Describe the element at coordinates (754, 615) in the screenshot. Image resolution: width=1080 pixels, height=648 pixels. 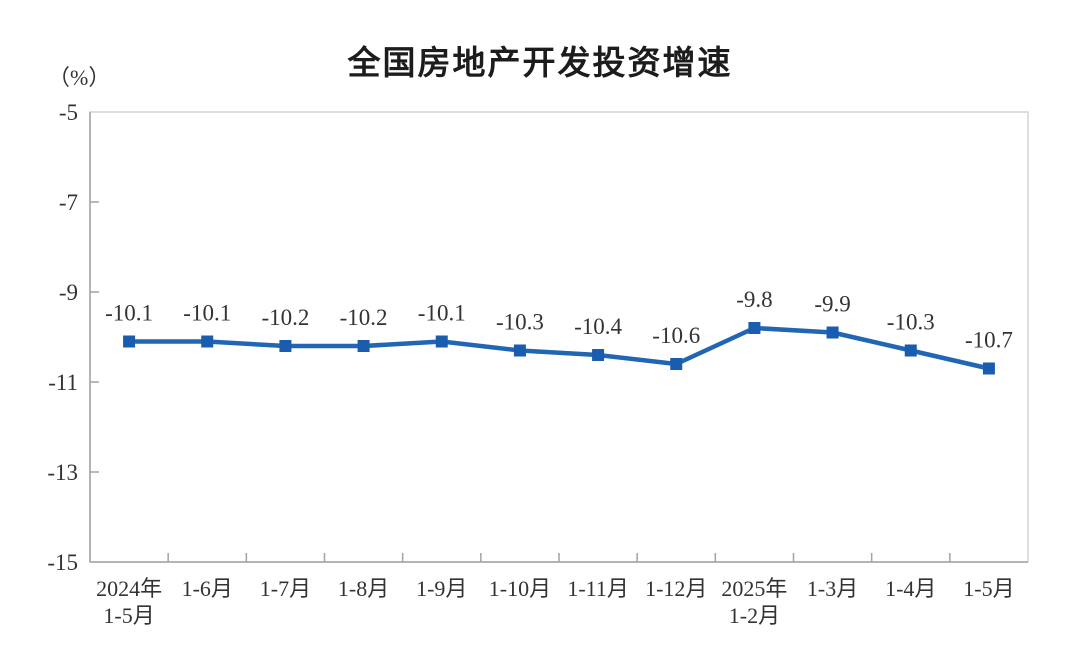
I see `x-tick-label: 1-2月` at that location.